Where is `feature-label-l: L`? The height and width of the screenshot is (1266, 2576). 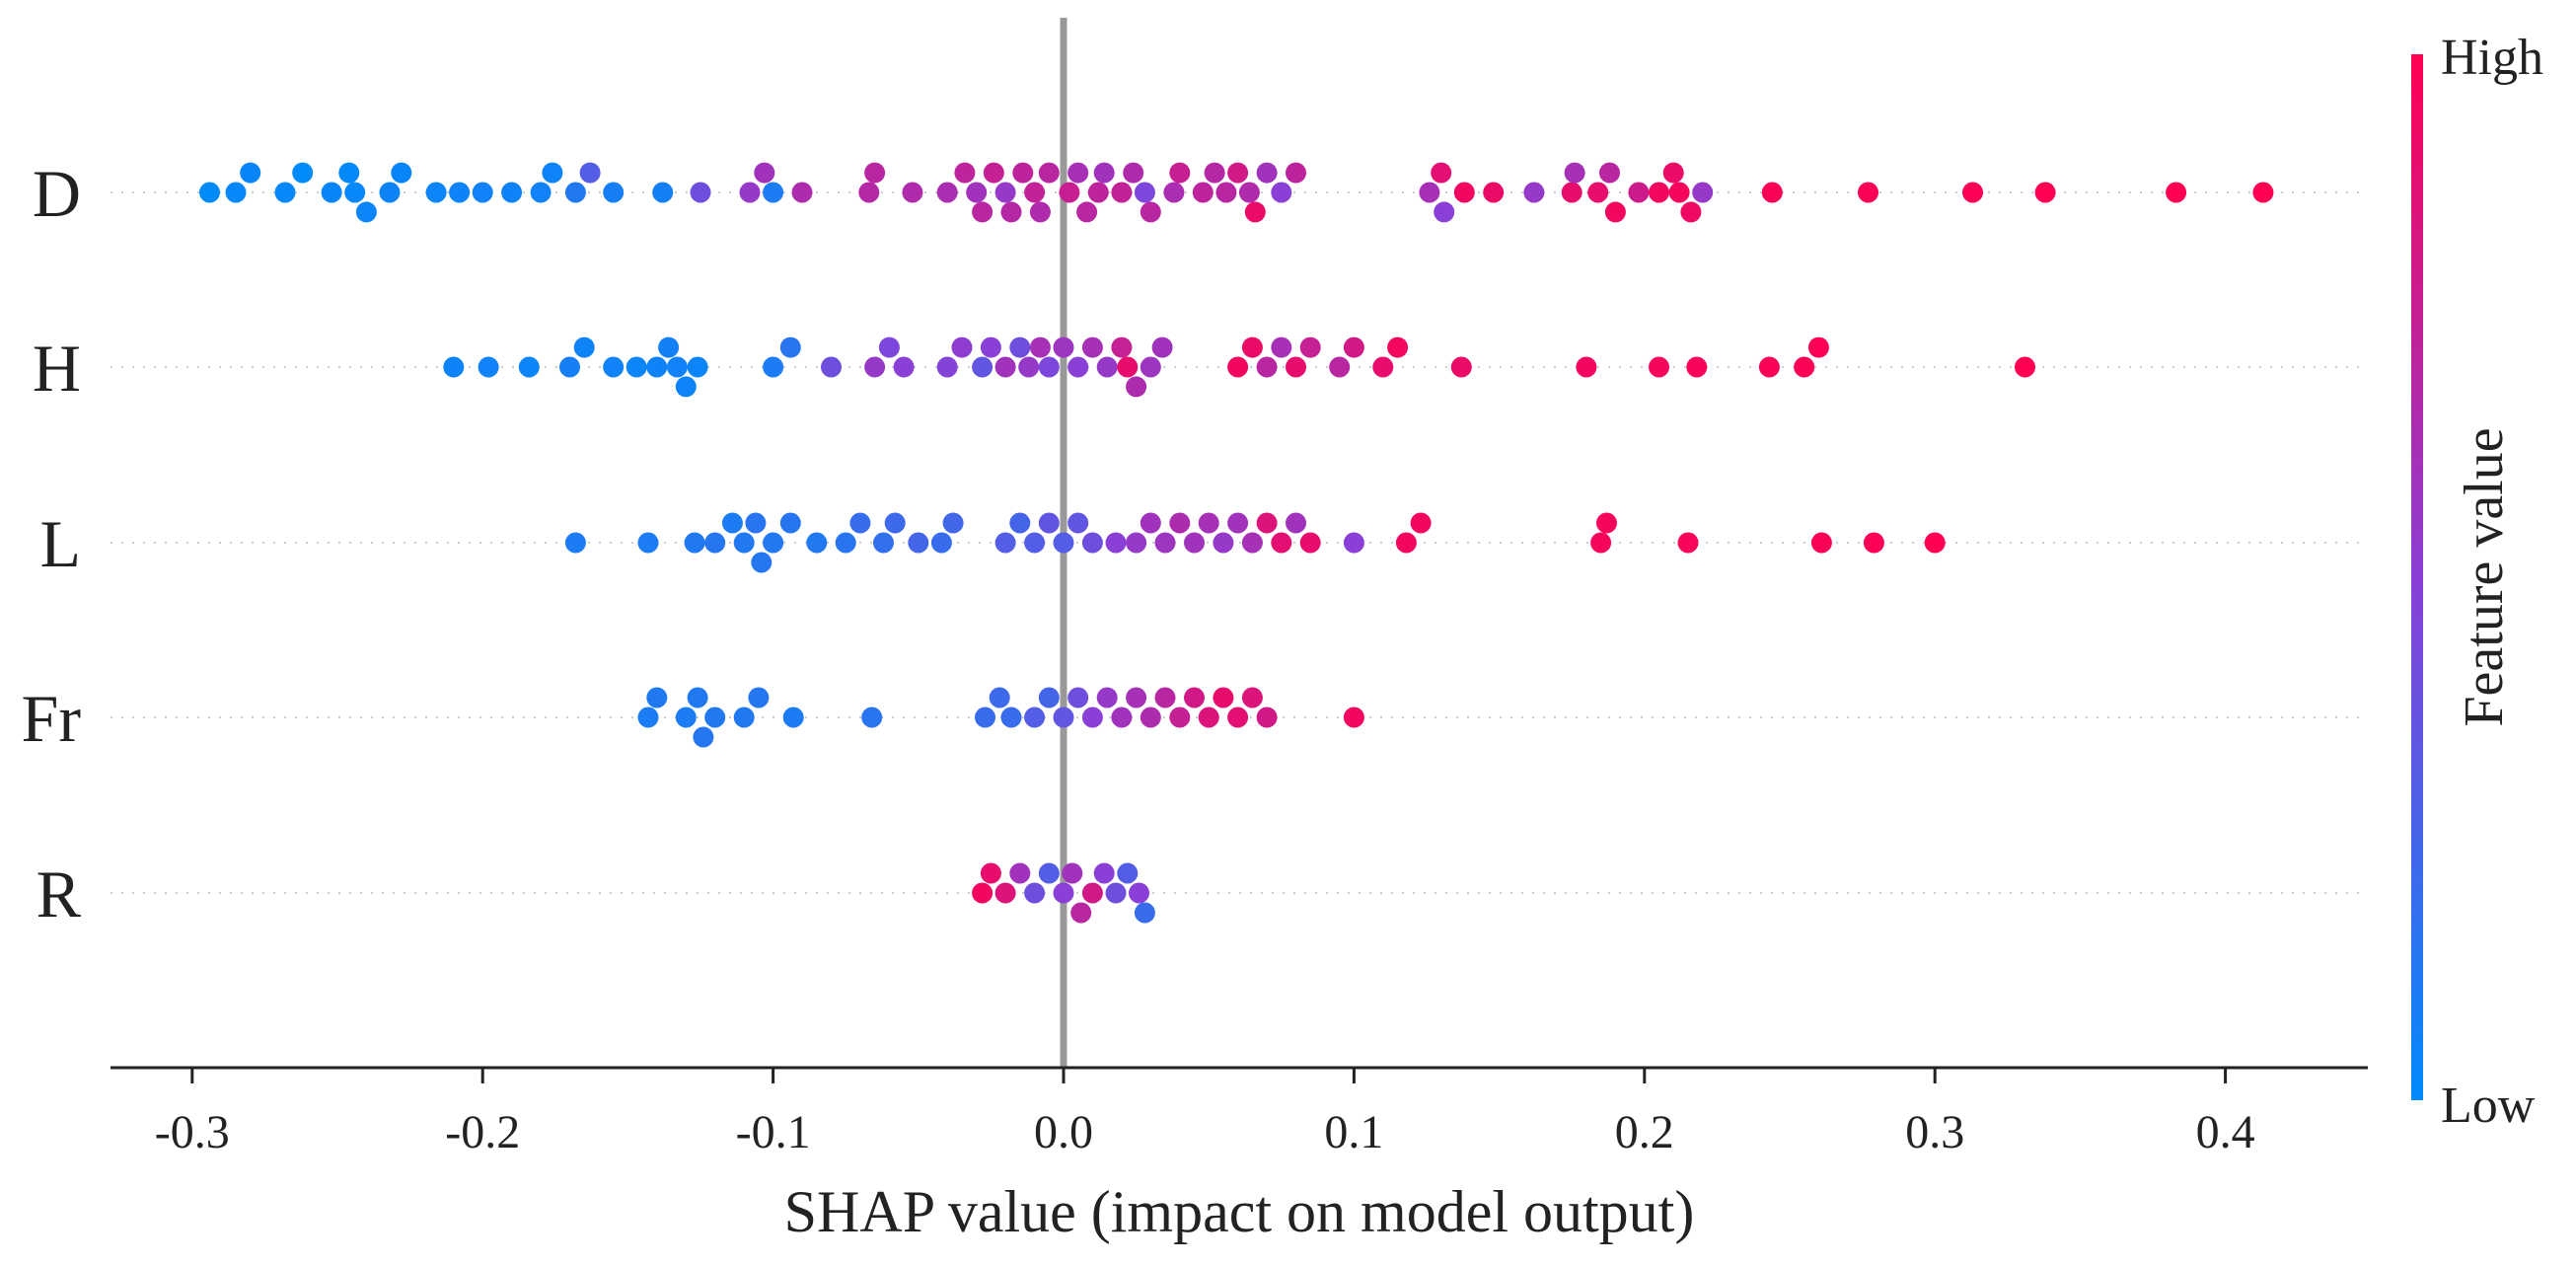
feature-label-l: L is located at coordinates (60, 543).